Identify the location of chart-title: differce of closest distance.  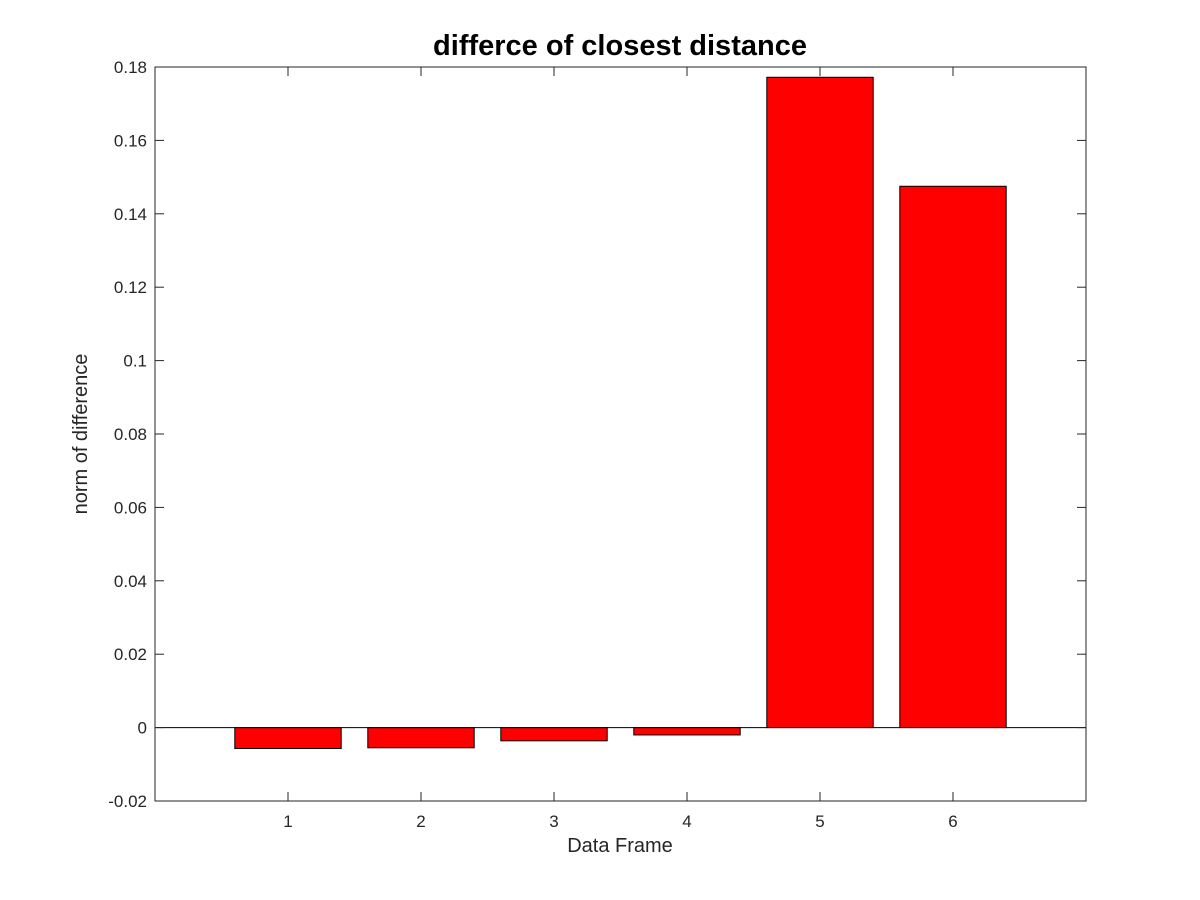
(620, 46).